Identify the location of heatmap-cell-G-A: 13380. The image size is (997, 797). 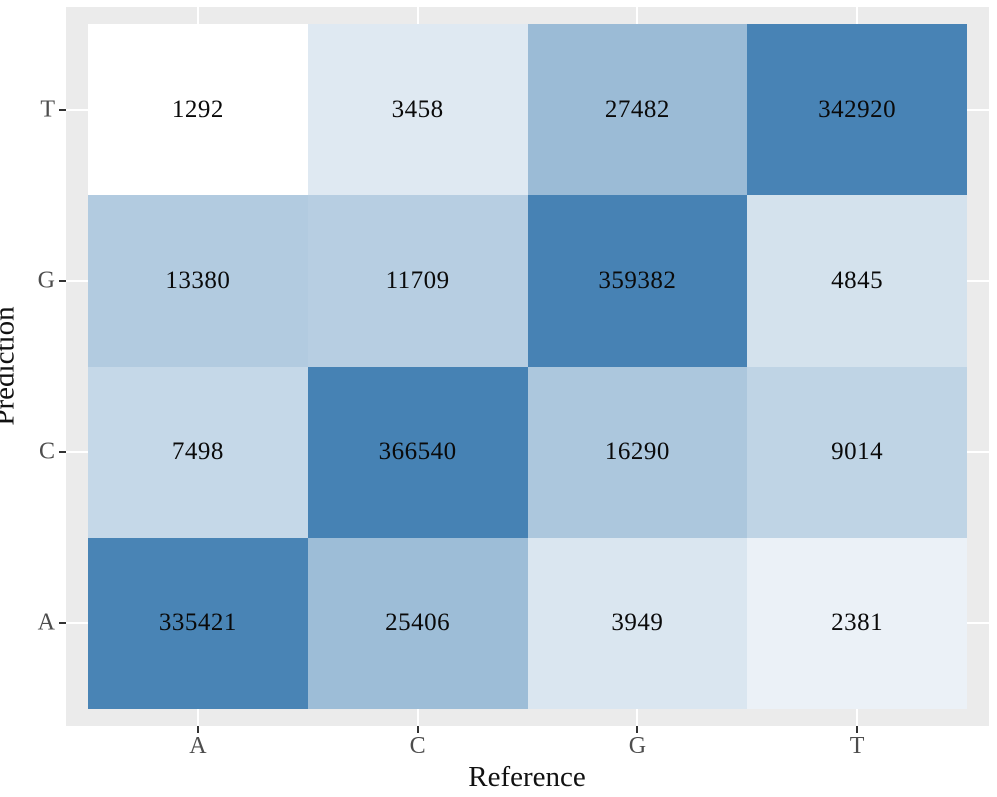
(198, 281).